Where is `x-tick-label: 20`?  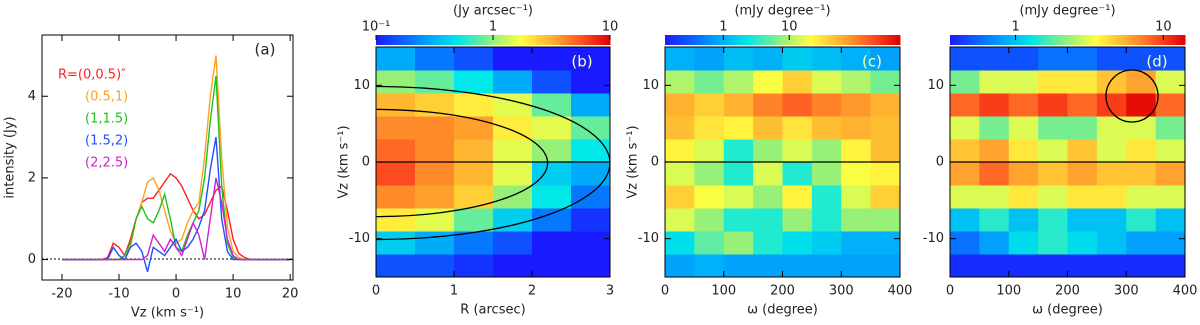 x-tick-label: 20 is located at coordinates (290, 294).